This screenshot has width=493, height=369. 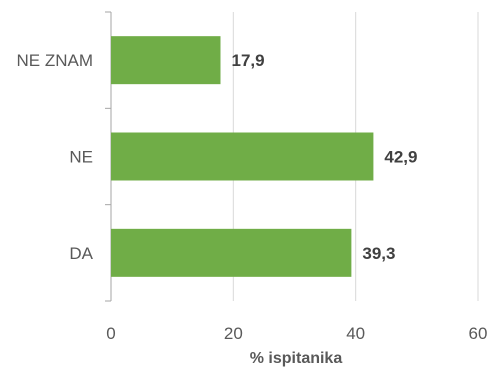 I want to click on category-label: DA, so click(x=81, y=253).